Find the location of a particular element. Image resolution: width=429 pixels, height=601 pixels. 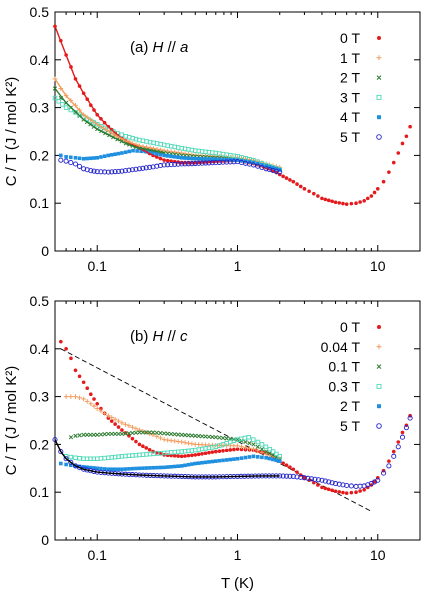

y-axis-title: C / T (J / mol K²) is located at coordinates (11, 131).